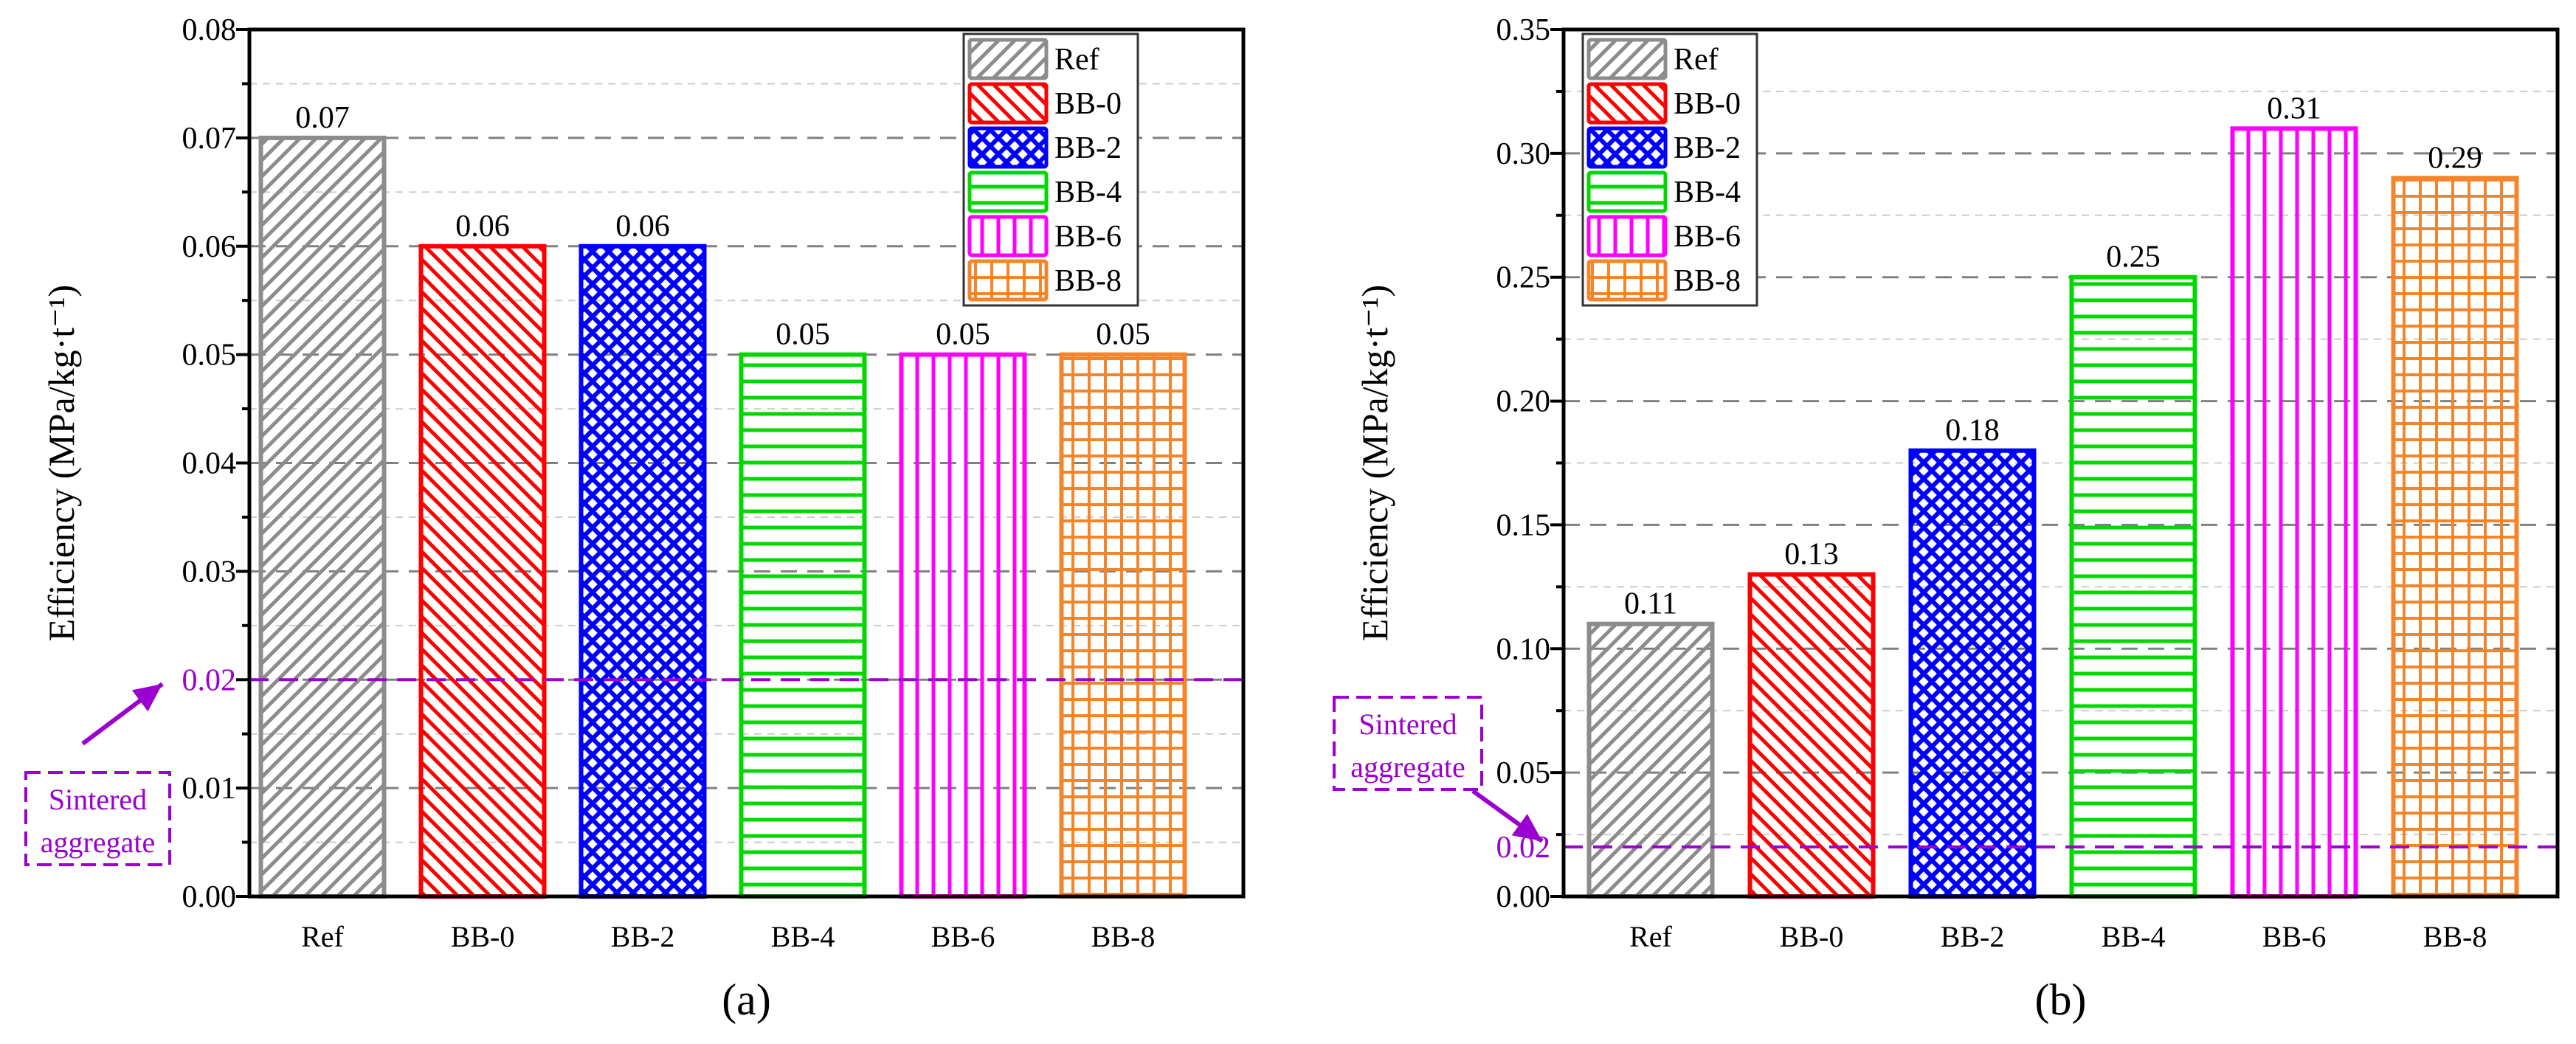 The height and width of the screenshot is (1044, 2576). Describe the element at coordinates (209, 139) in the screenshot. I see `y-tick-label: 0.07` at that location.